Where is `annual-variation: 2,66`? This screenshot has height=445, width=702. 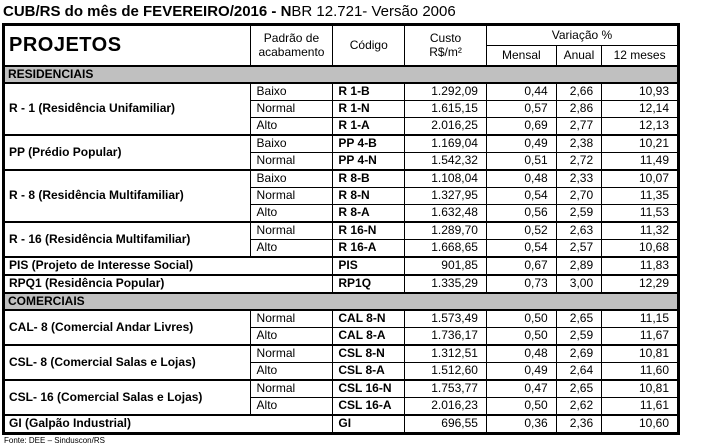 annual-variation: 2,66 is located at coordinates (579, 91).